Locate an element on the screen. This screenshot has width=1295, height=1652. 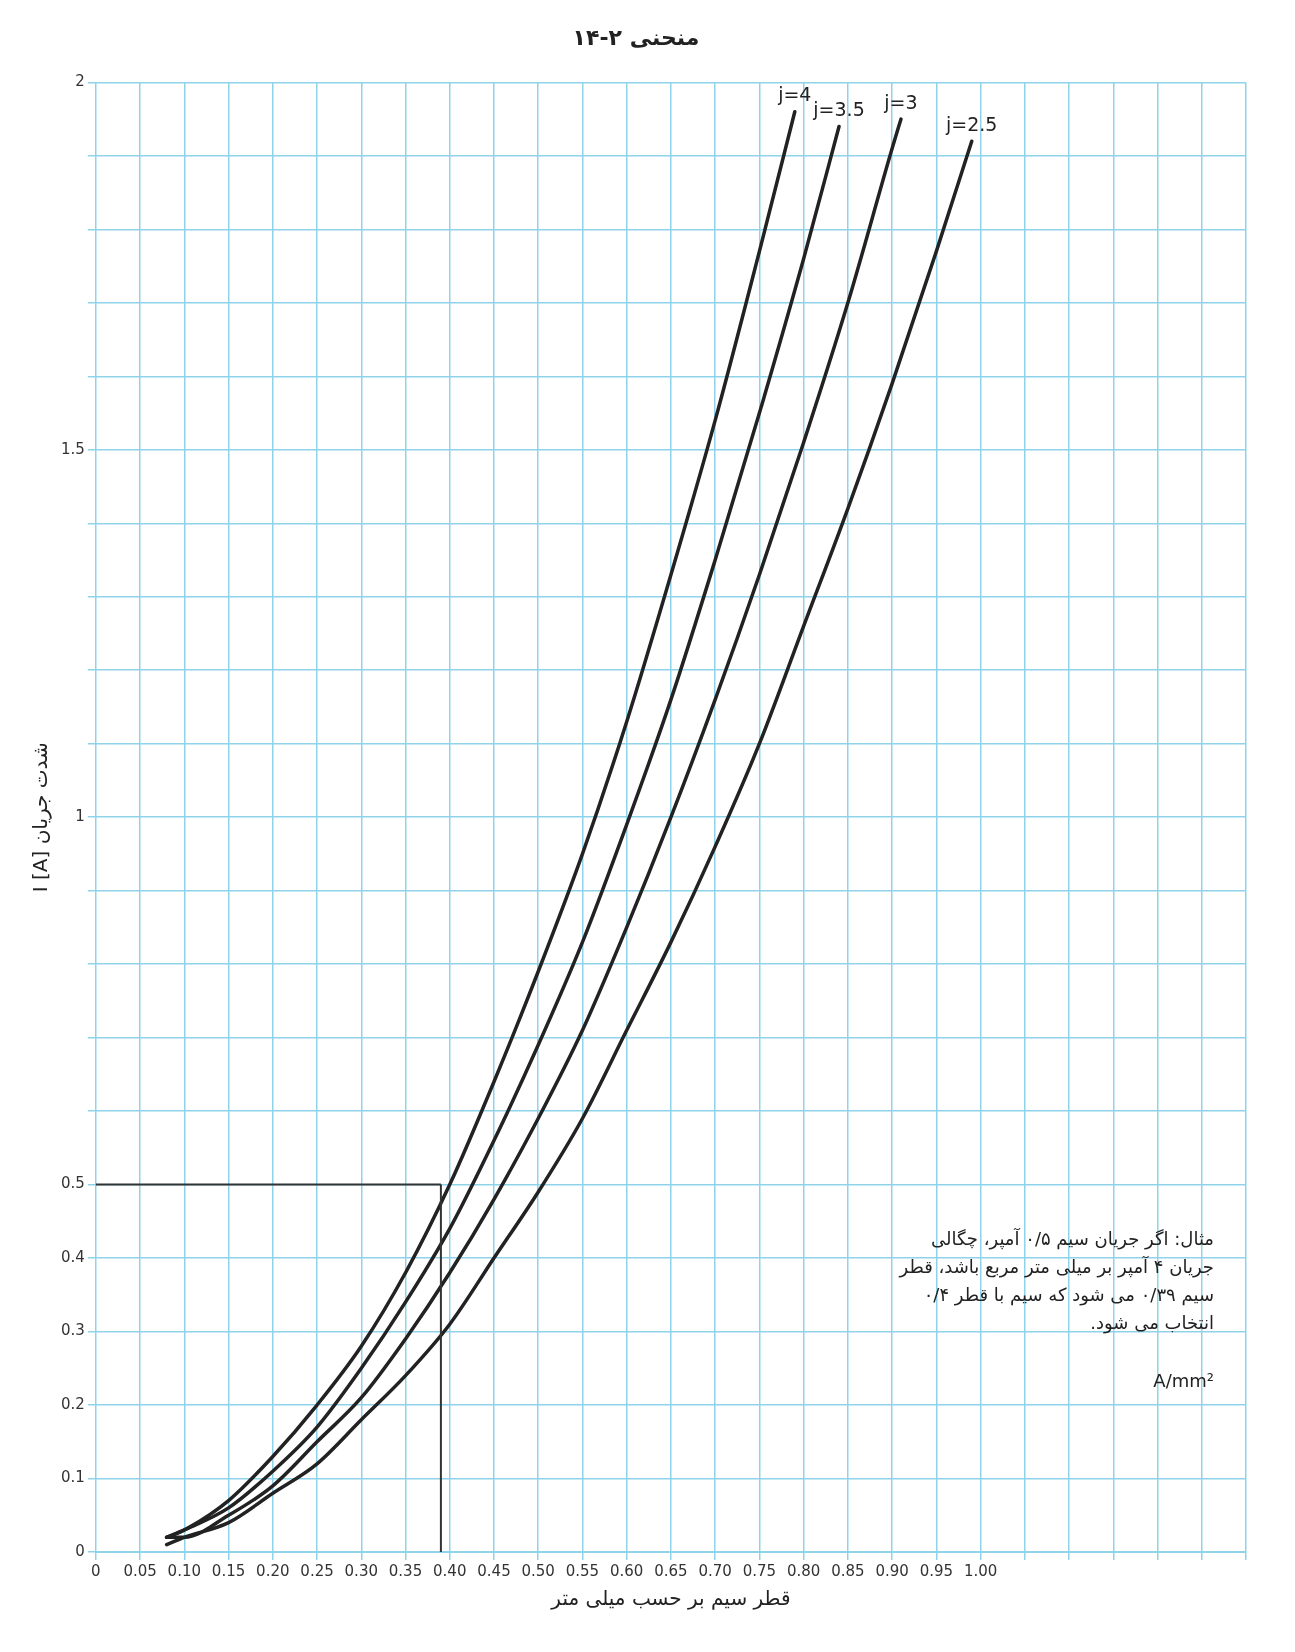
y-tick-label: 0.2 is located at coordinates (73, 1403).